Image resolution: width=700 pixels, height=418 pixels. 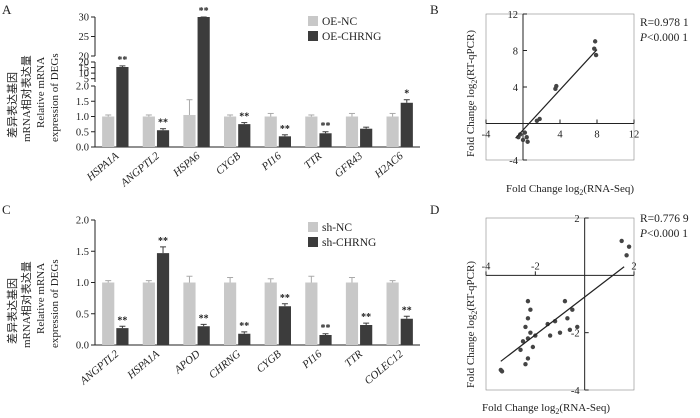 I want to click on y-tick-label: 8, so click(x=515, y=52).